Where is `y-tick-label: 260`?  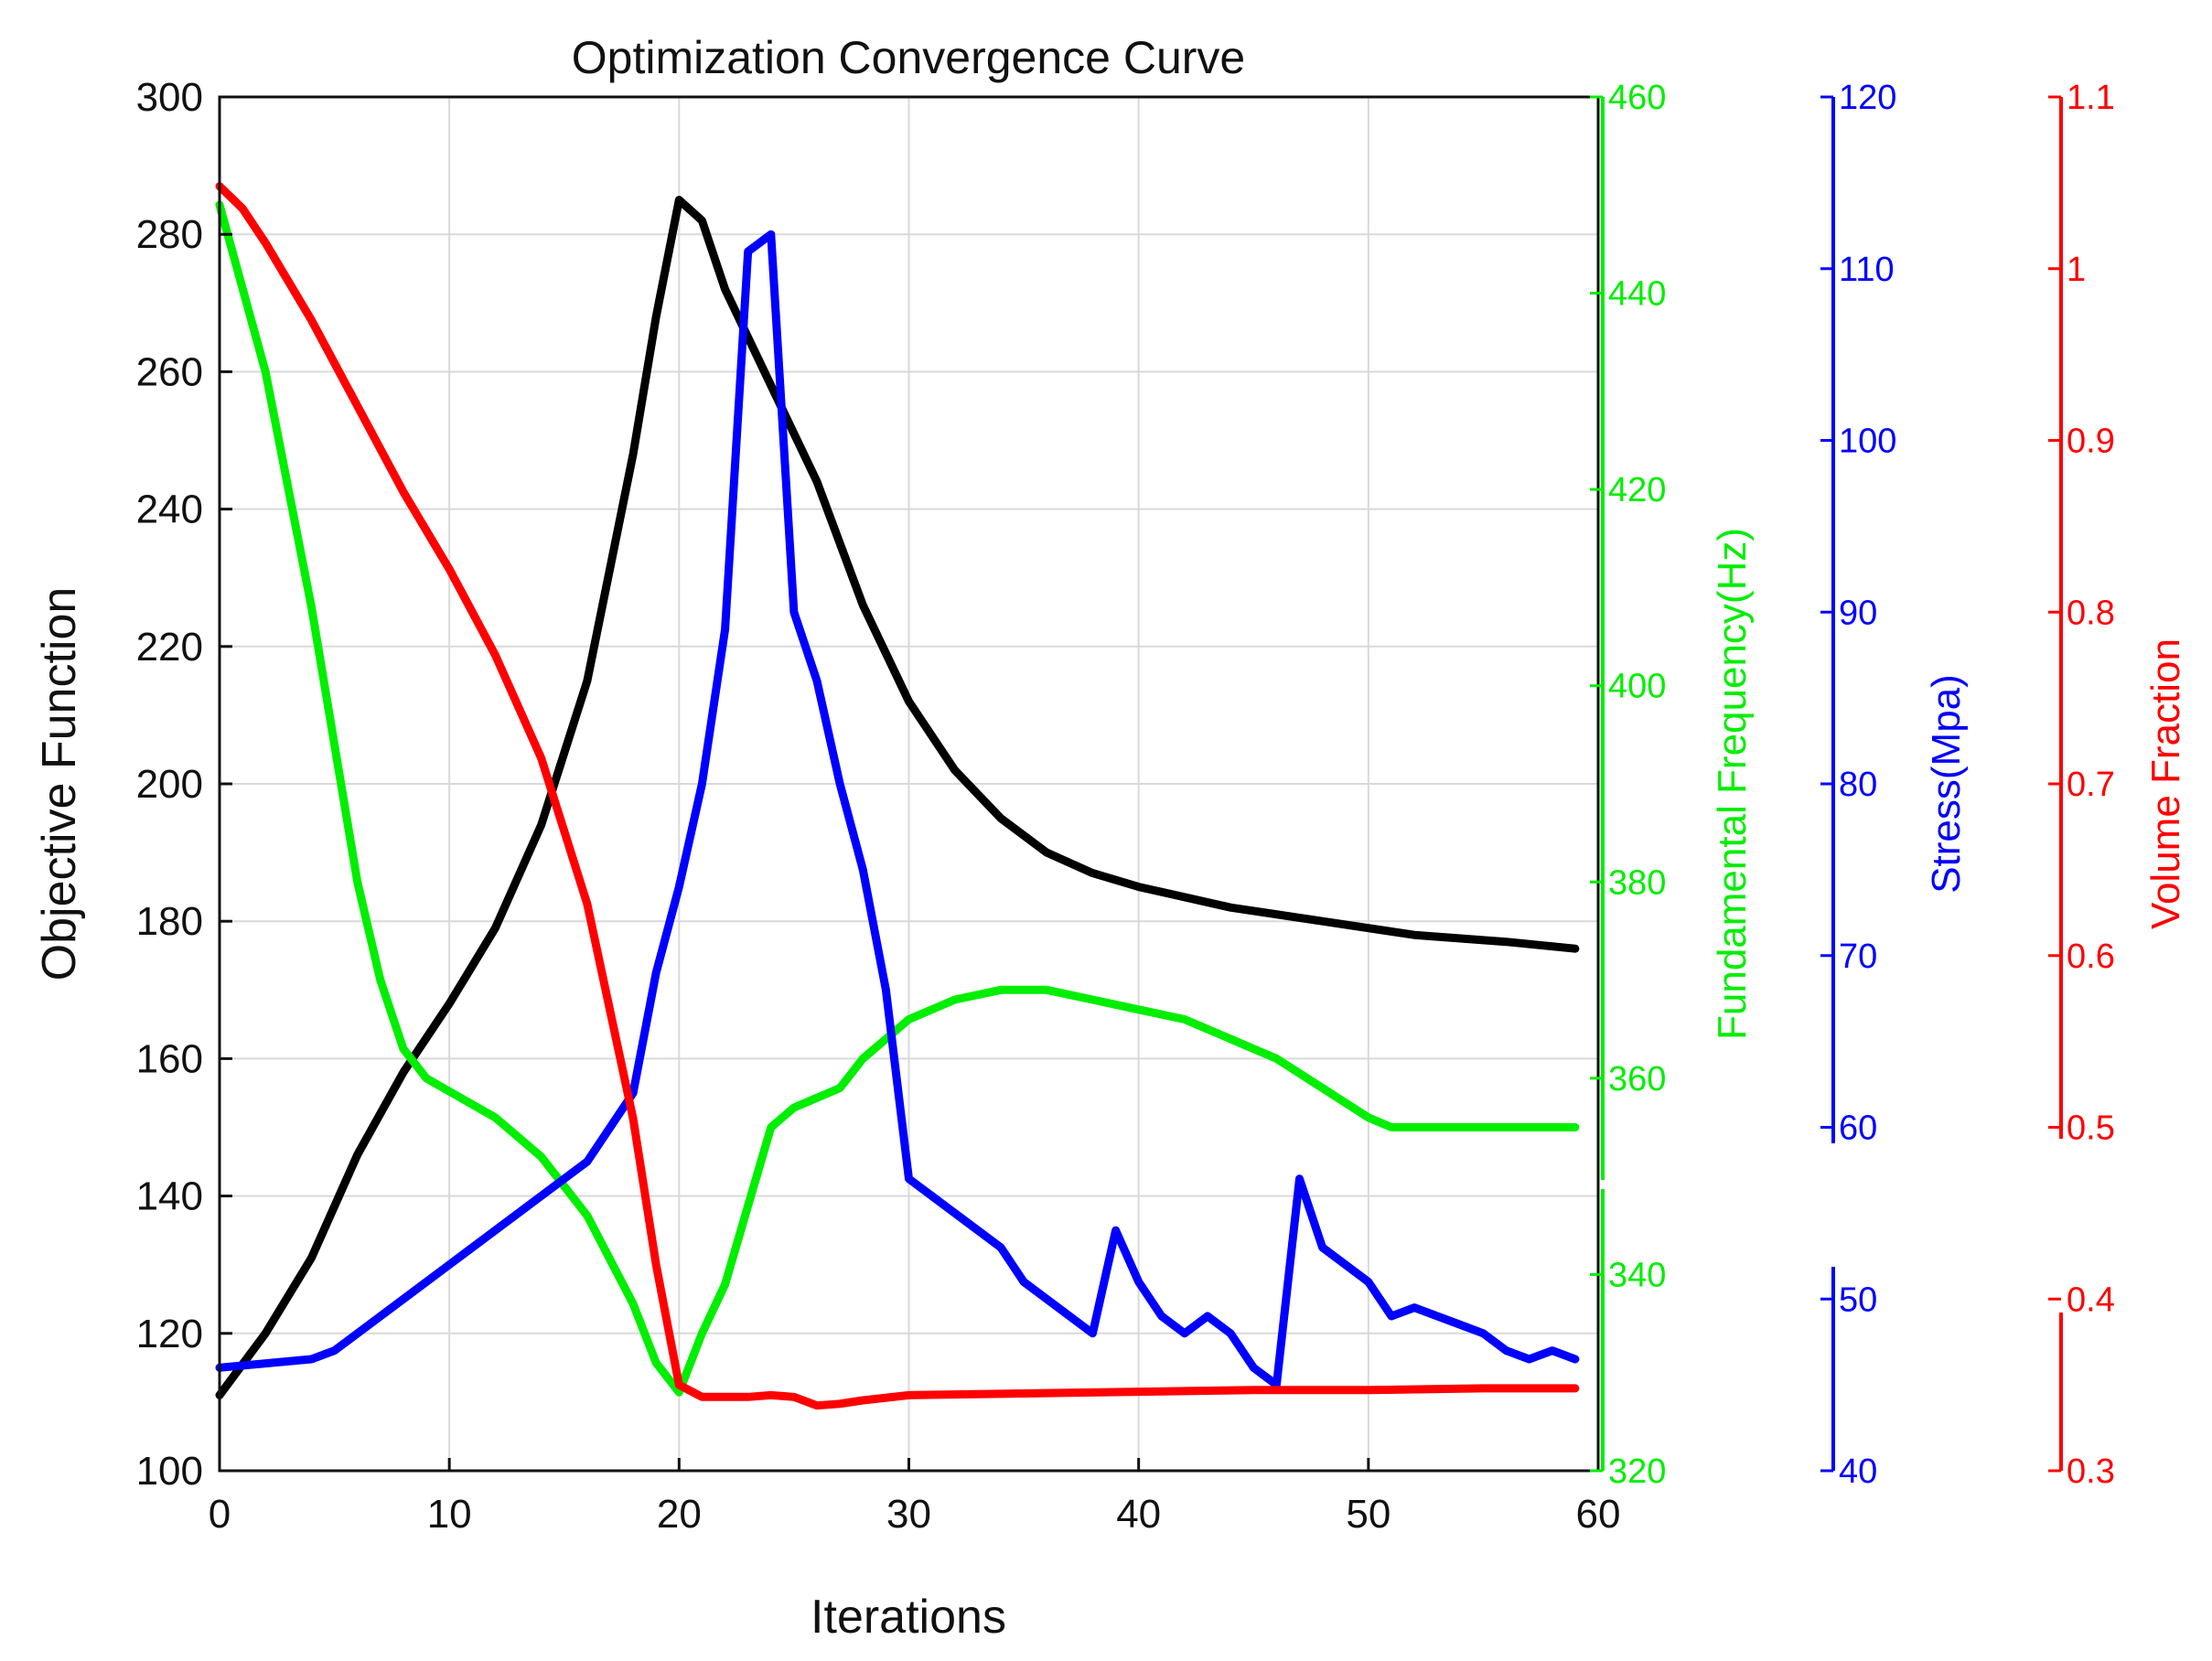 y-tick-label: 260 is located at coordinates (169, 371).